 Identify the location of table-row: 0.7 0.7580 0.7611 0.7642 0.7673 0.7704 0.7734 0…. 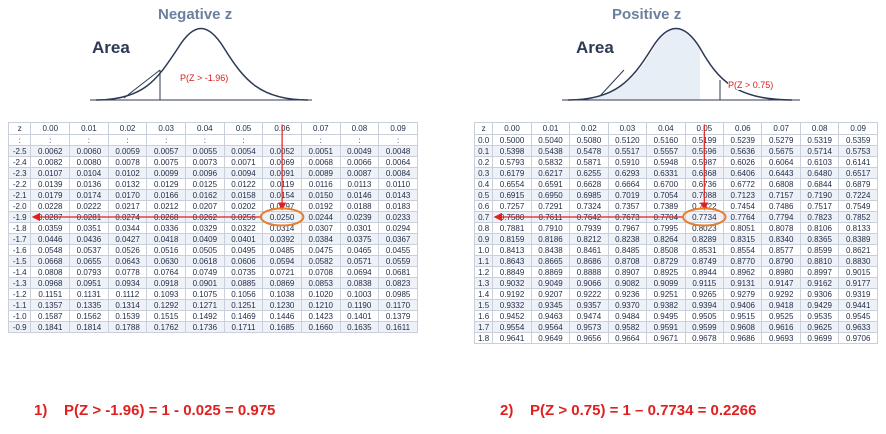
(675, 217).